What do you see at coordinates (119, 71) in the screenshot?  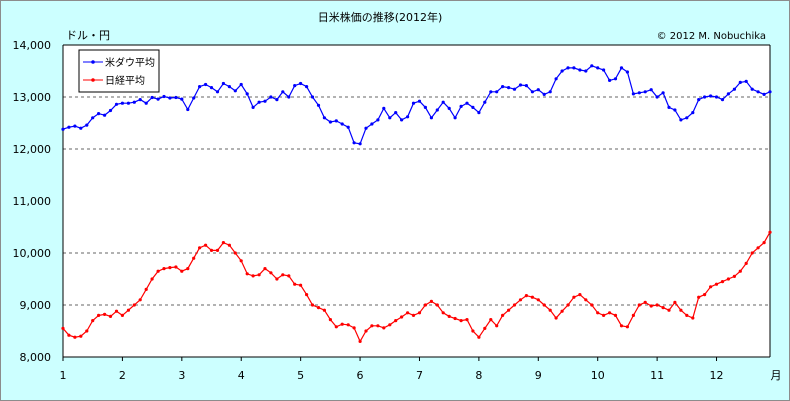 I see `legend-box` at bounding box center [119, 71].